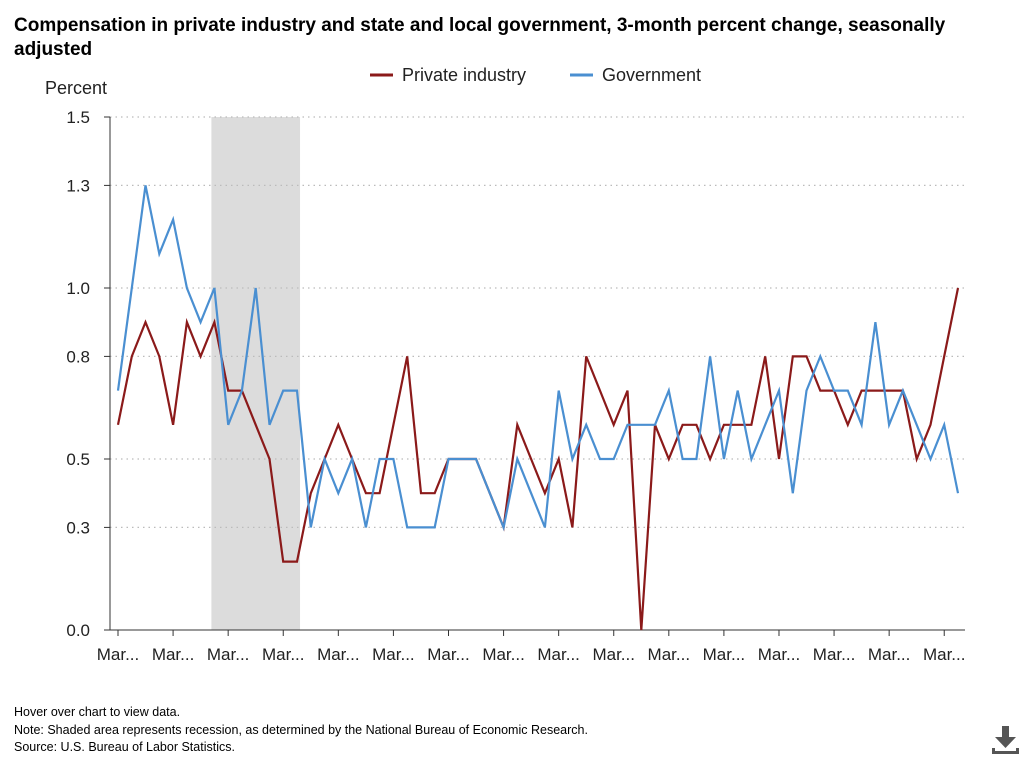  What do you see at coordinates (78, 288) in the screenshot?
I see `y-tick-label: 1.0` at bounding box center [78, 288].